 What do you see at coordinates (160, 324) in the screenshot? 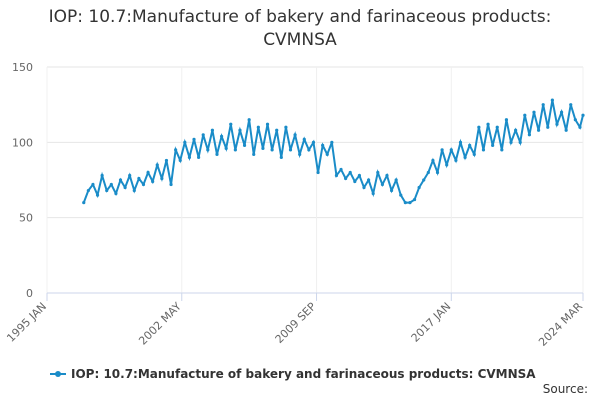
I see `x-tick-label: 2002 MAY` at bounding box center [160, 324].